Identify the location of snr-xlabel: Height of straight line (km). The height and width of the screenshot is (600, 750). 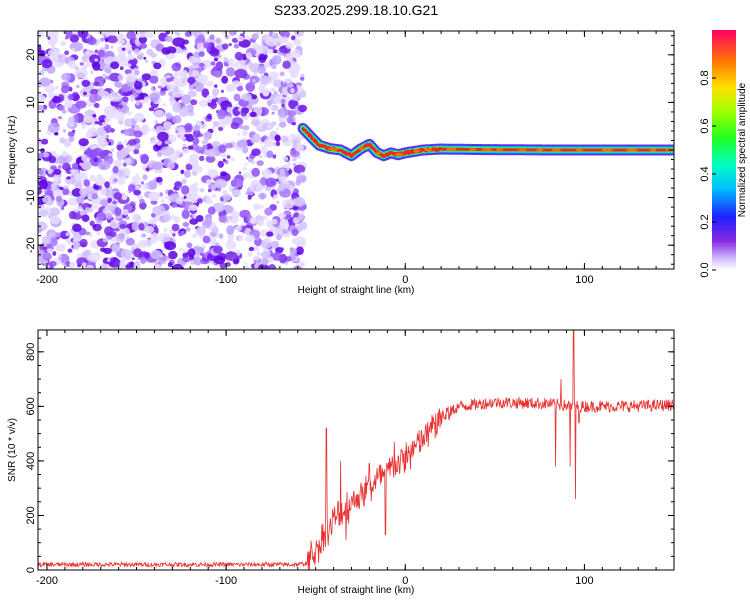
(356, 590).